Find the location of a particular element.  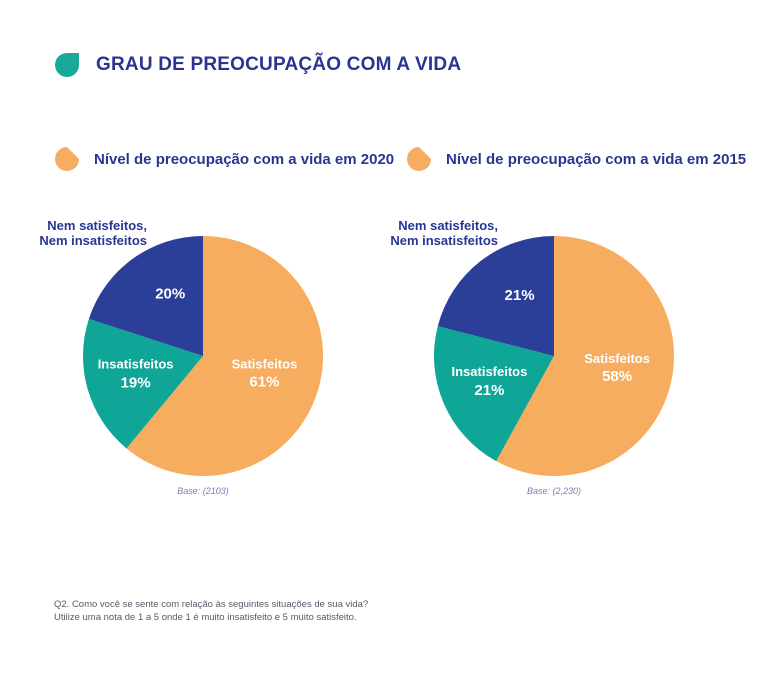

base-label: Base: (2103) is located at coordinates (203, 491).